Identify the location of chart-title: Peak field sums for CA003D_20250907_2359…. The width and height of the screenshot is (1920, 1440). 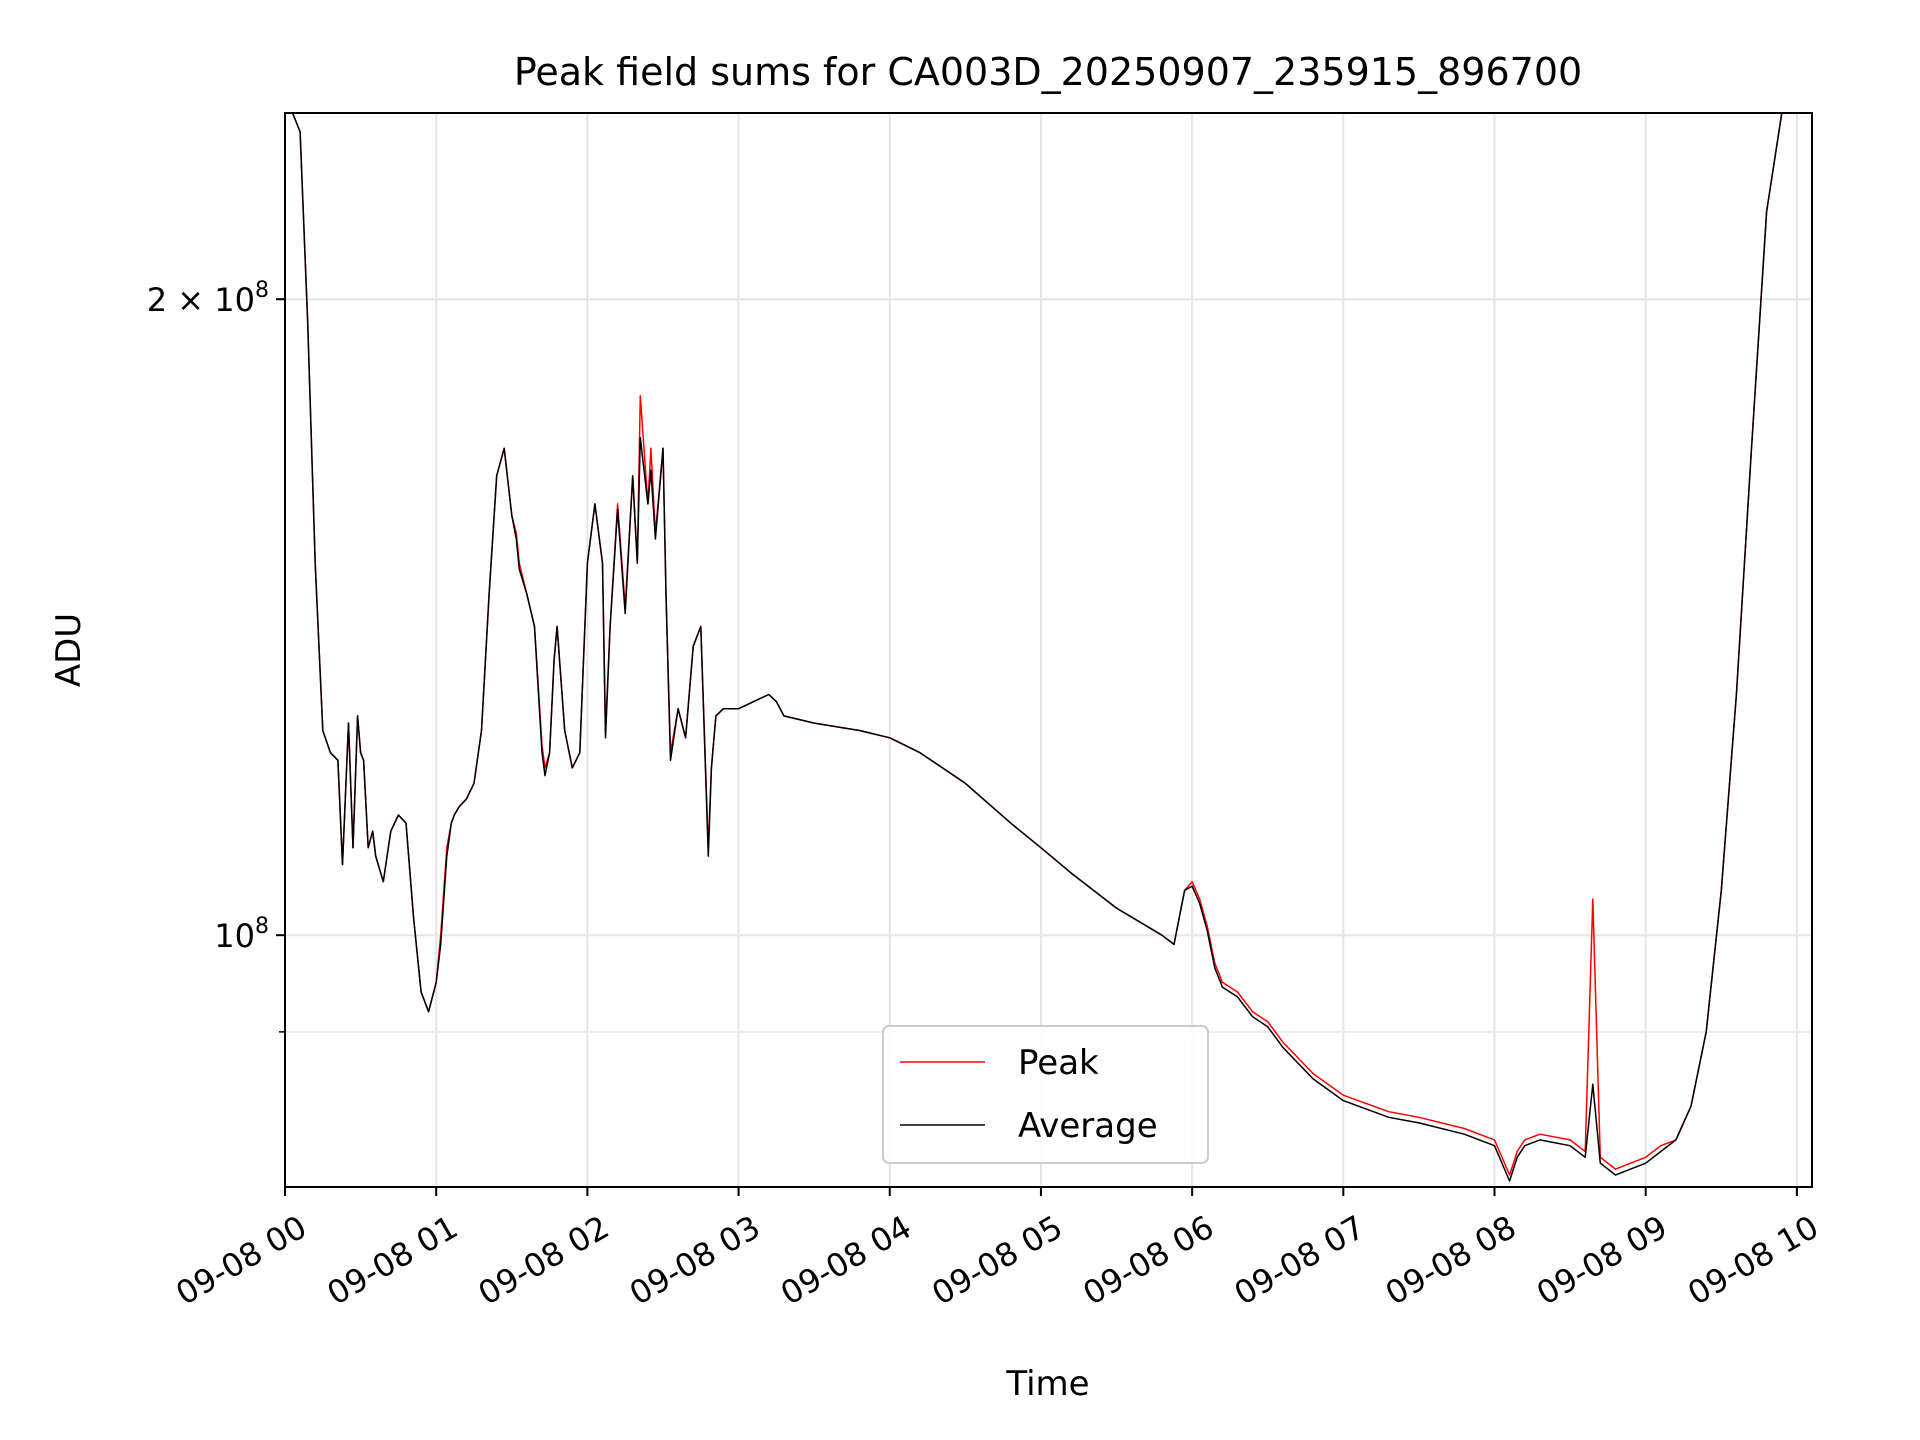
(1048, 72).